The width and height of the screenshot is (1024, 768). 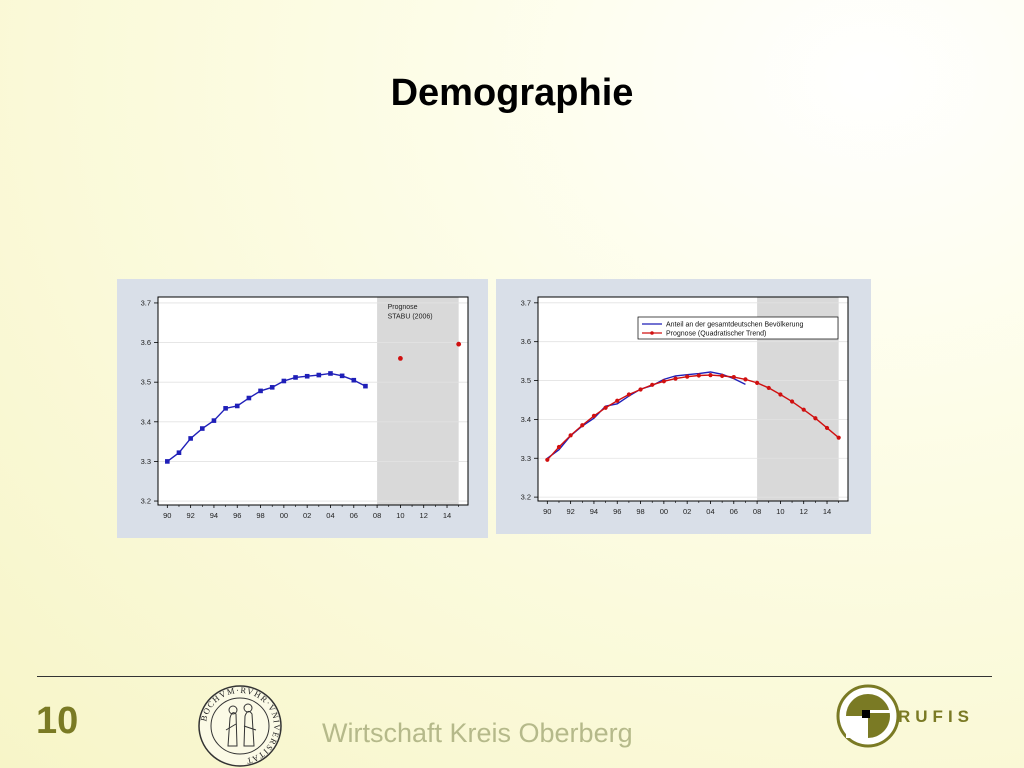 What do you see at coordinates (936, 716) in the screenshot?
I see `rufis-logo-text: RUFIS` at bounding box center [936, 716].